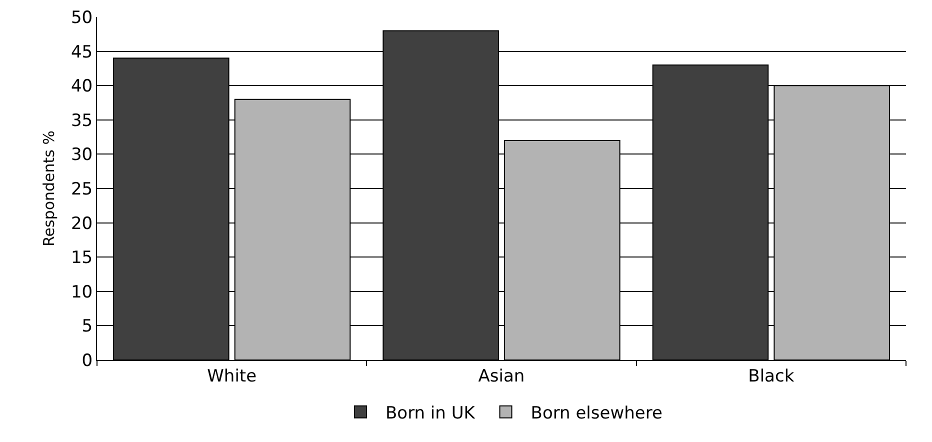 The width and height of the screenshot is (932, 442). I want to click on y-tick-label: 20, so click(81, 224).